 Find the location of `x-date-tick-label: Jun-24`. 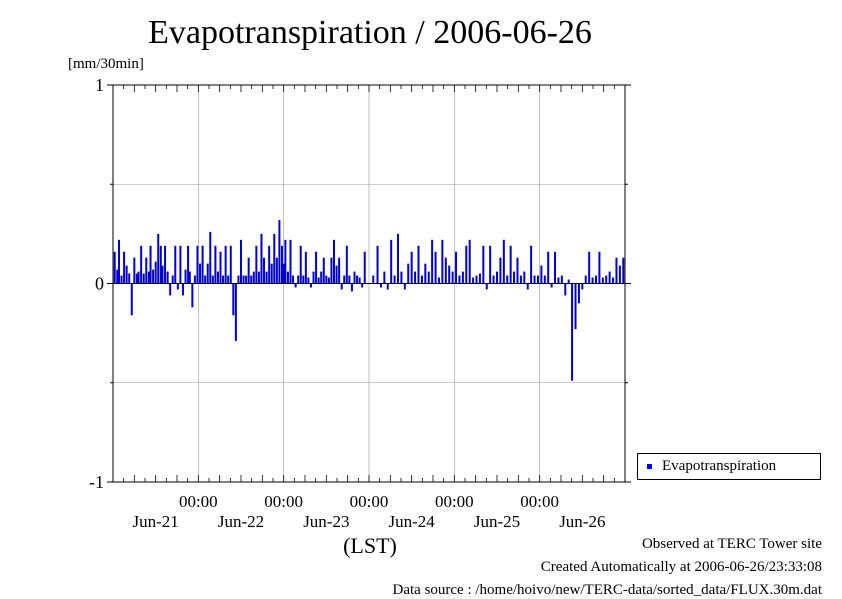

x-date-tick-label: Jun-24 is located at coordinates (412, 521).